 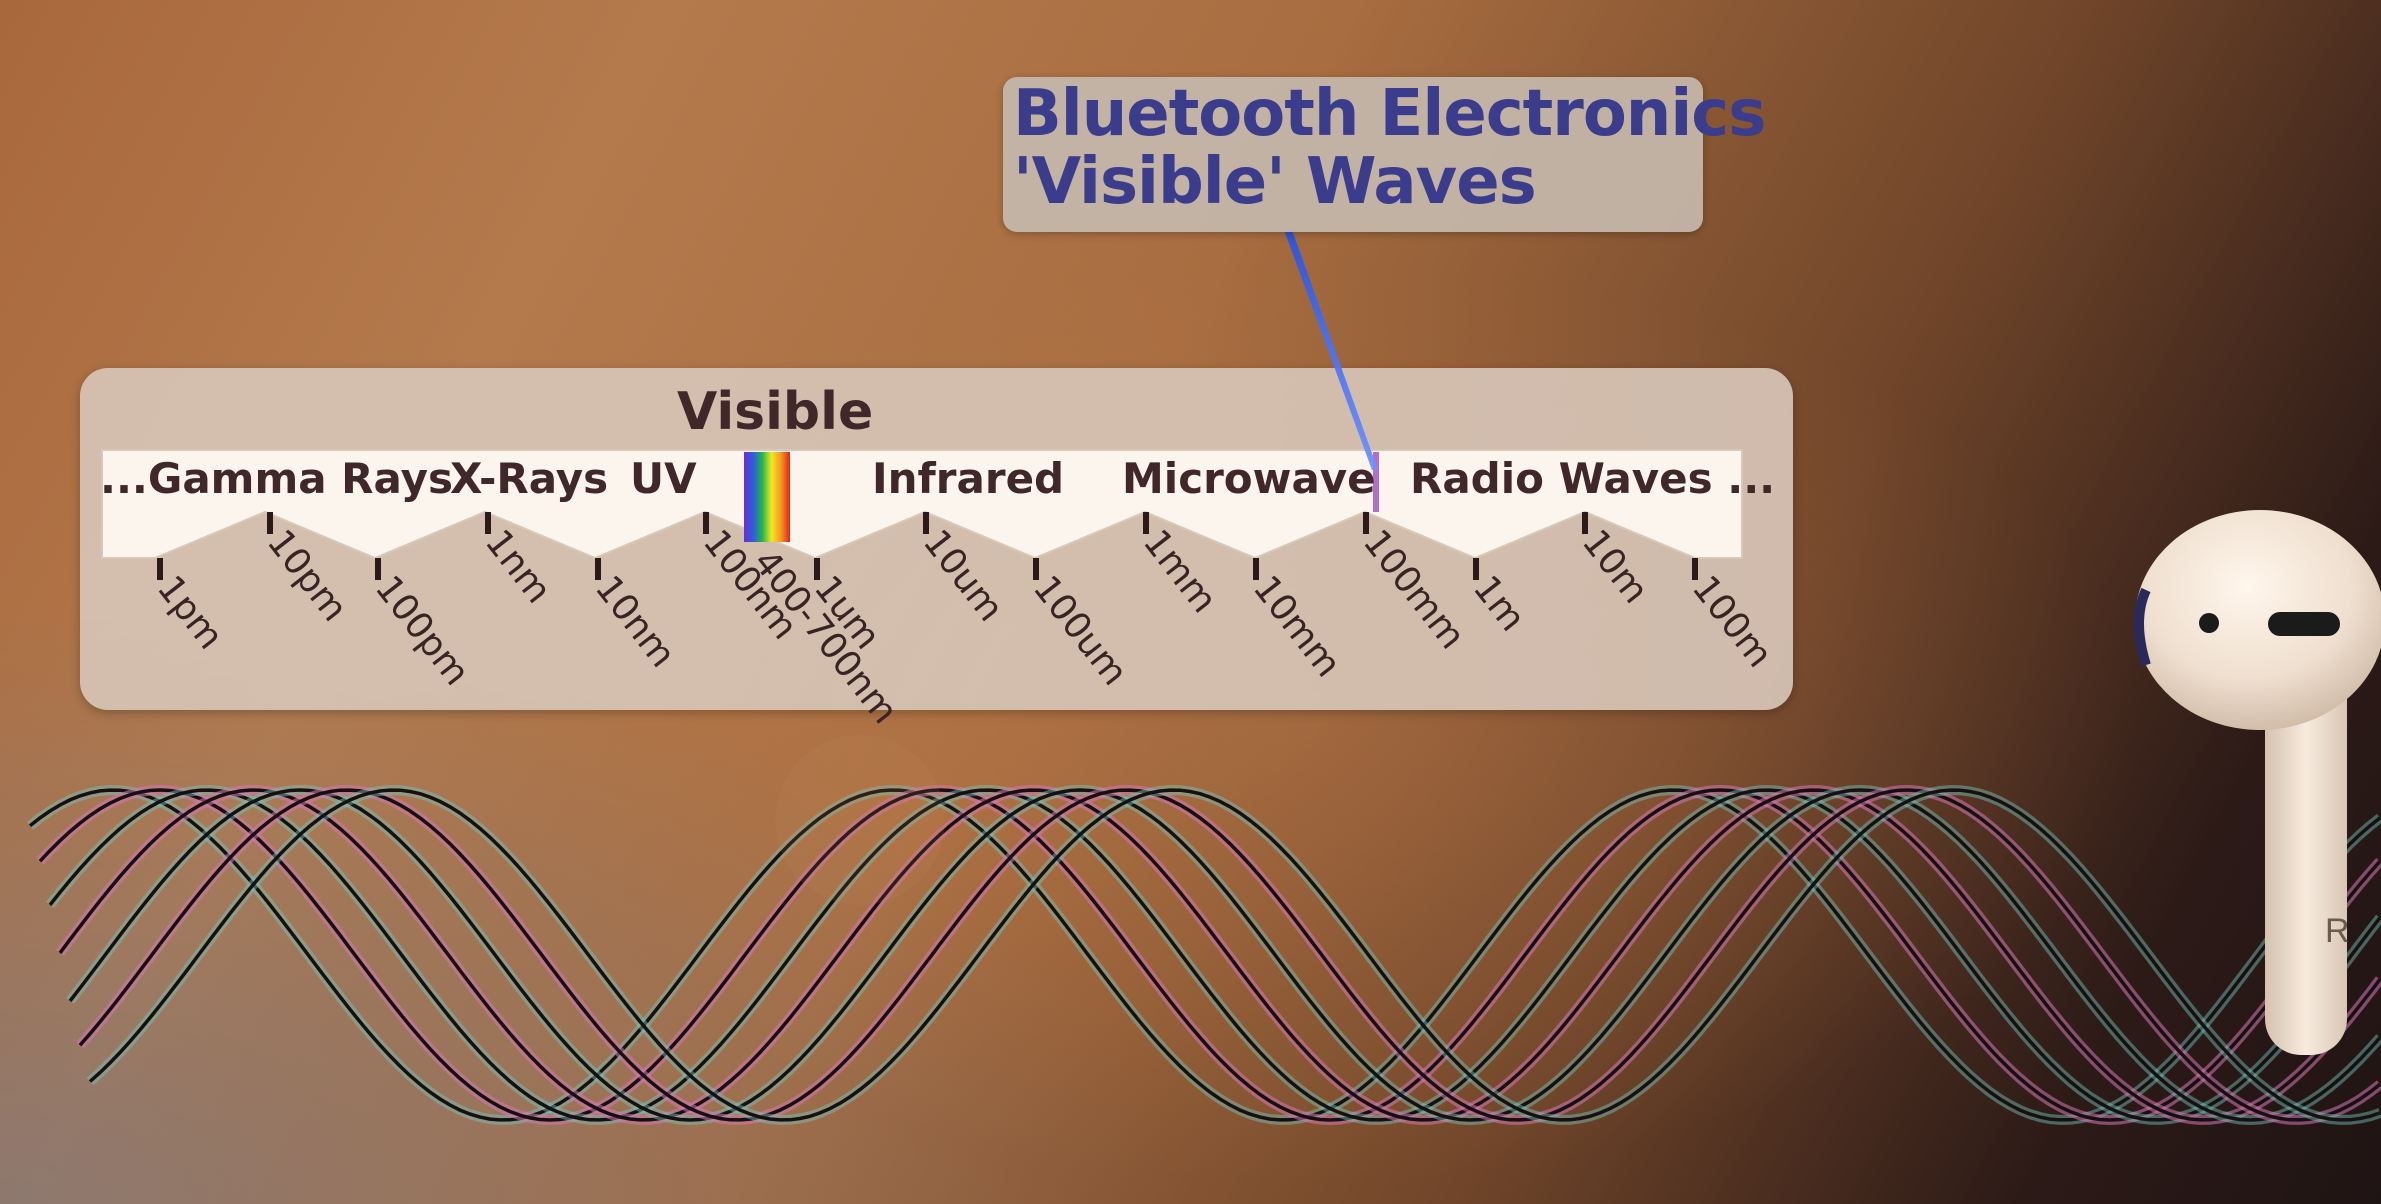 I want to click on band-label: Microwave, so click(x=1249, y=478).